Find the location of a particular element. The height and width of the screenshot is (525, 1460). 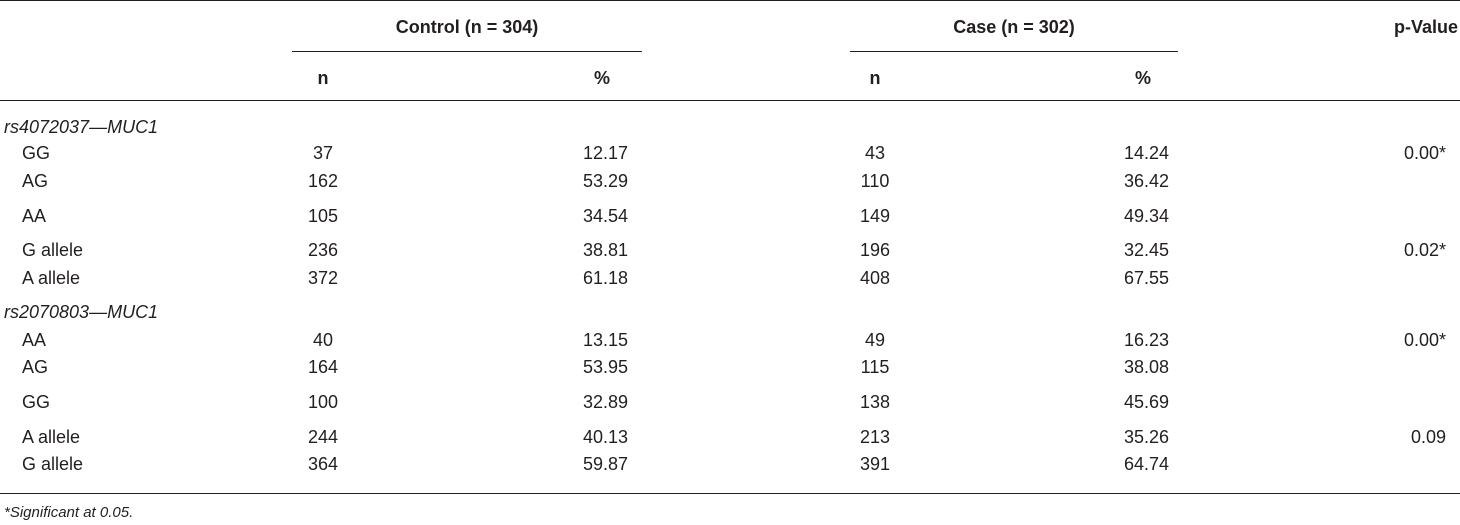

control-n-cell: 37 is located at coordinates (323, 153).